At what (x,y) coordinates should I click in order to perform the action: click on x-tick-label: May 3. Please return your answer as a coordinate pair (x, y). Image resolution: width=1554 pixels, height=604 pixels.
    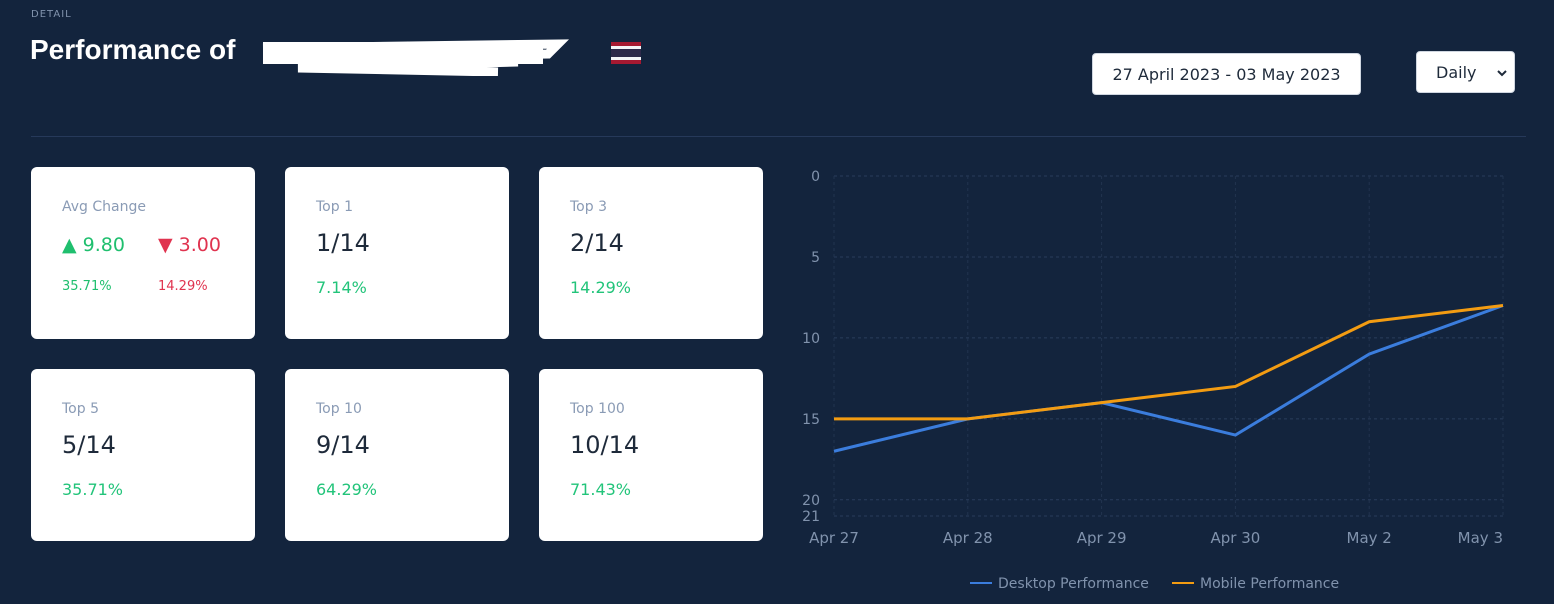
    Looking at the image, I should click on (1480, 538).